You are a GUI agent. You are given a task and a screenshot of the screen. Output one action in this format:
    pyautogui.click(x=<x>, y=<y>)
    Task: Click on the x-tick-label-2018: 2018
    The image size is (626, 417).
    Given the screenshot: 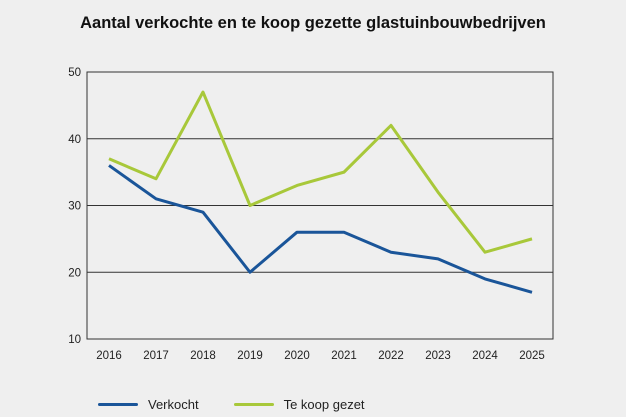 What is the action you would take?
    pyautogui.click(x=203, y=356)
    